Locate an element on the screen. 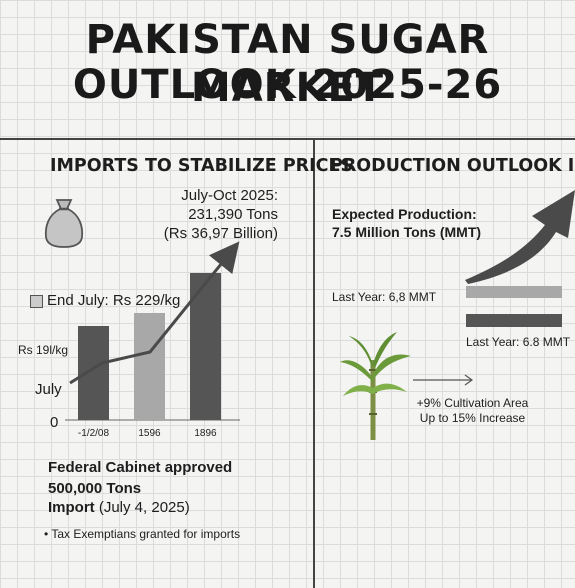 The height and width of the screenshot is (588, 575). cabinet-date: (July 4, 2025) is located at coordinates (144, 507).